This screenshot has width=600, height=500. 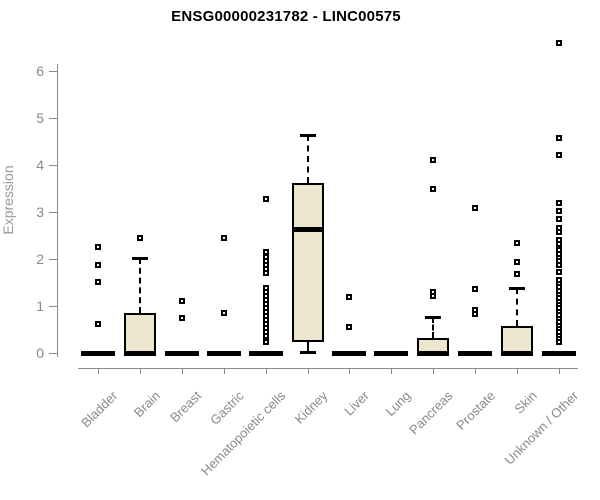 I want to click on x-axis-line, so click(x=328, y=368).